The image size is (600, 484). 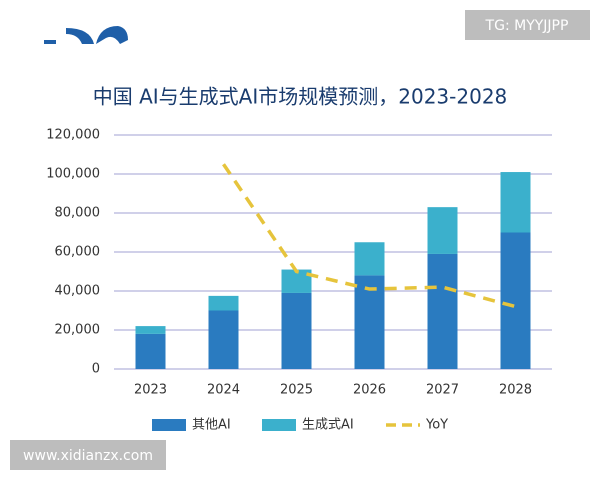 What do you see at coordinates (73, 135) in the screenshot?
I see `y-tick-label: 120,000` at bounding box center [73, 135].